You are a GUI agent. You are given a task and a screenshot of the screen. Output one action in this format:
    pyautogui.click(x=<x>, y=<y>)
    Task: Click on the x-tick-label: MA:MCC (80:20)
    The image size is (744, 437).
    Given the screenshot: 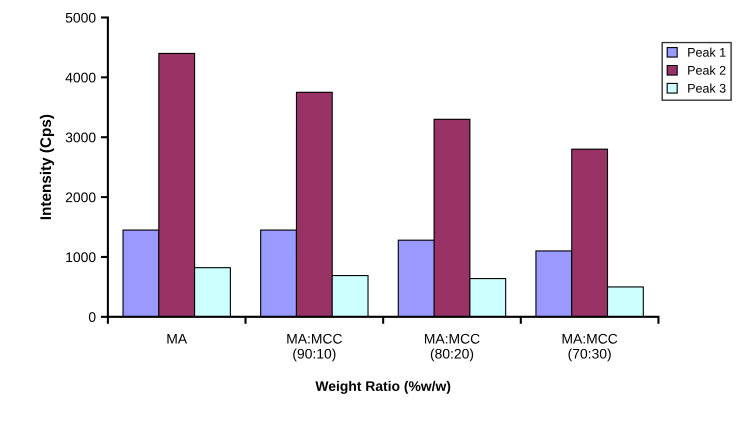 What is the action you would take?
    pyautogui.click(x=452, y=348)
    